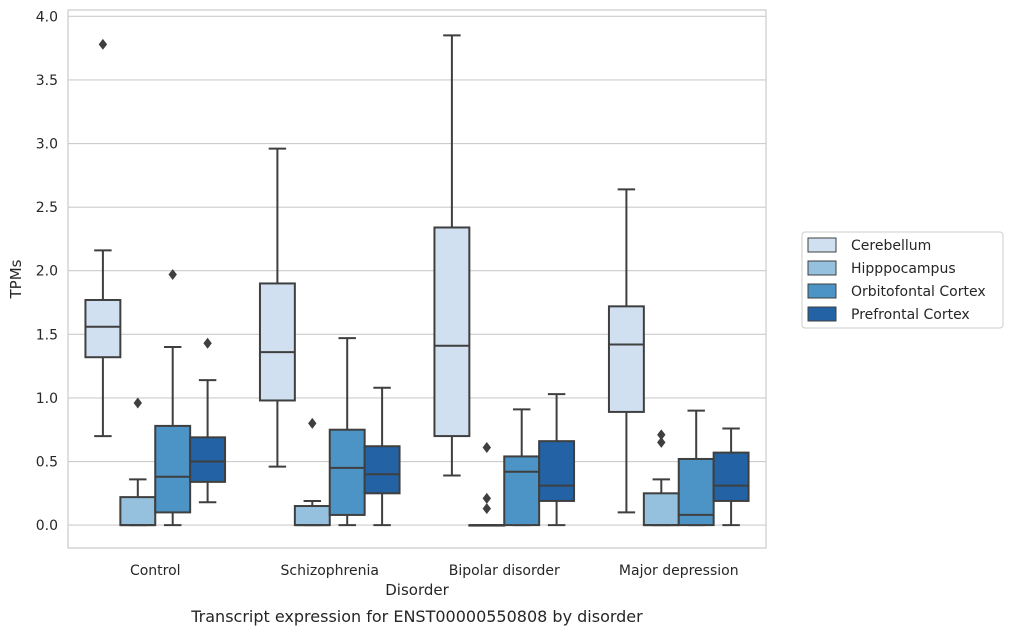 The image size is (1014, 635). I want to click on legend-label: Hipppocampus, so click(903, 269).